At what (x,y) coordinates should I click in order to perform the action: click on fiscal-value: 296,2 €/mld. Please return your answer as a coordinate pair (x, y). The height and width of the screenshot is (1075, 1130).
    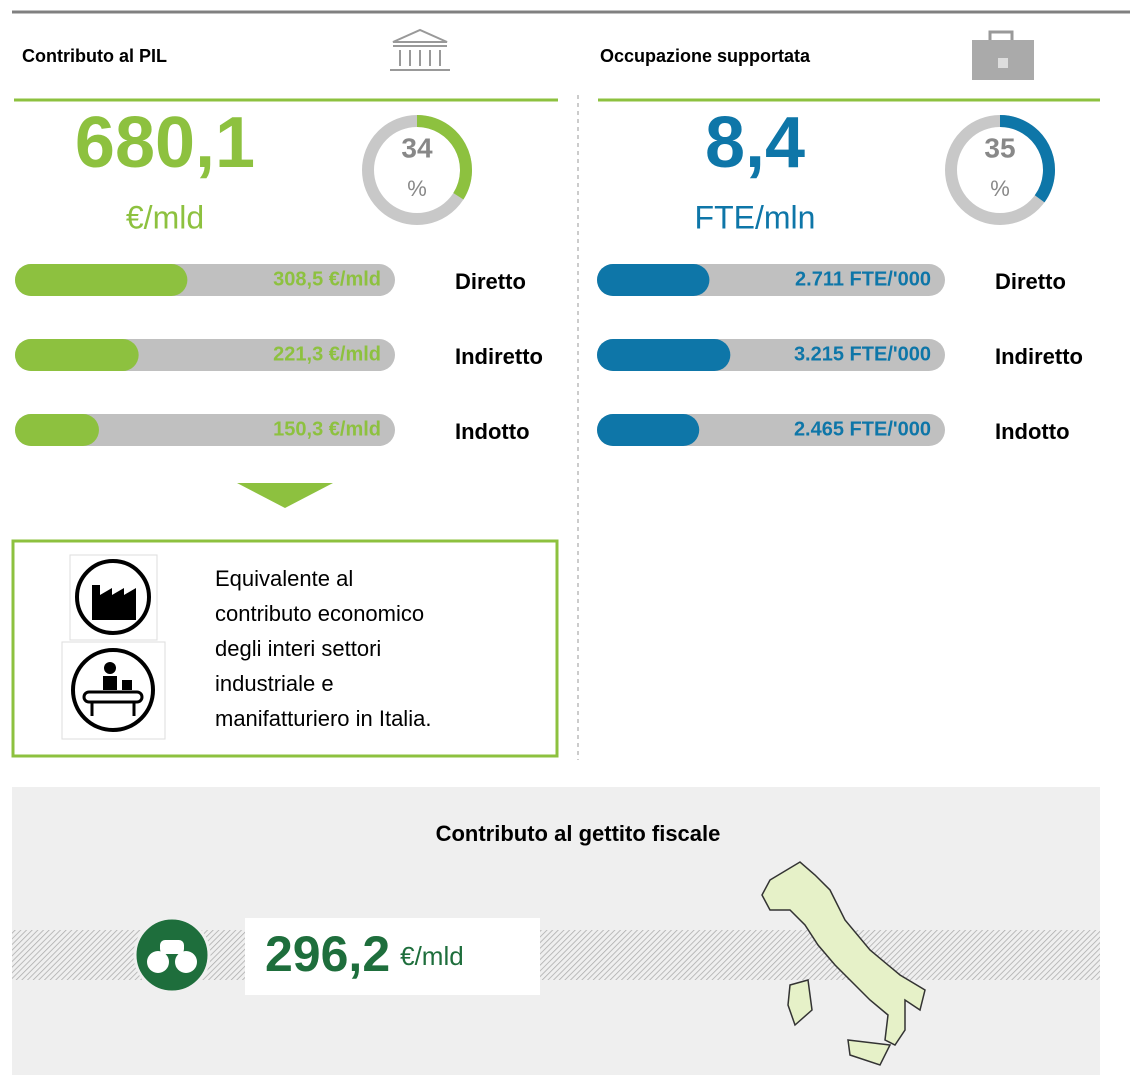
    Looking at the image, I should click on (364, 954).